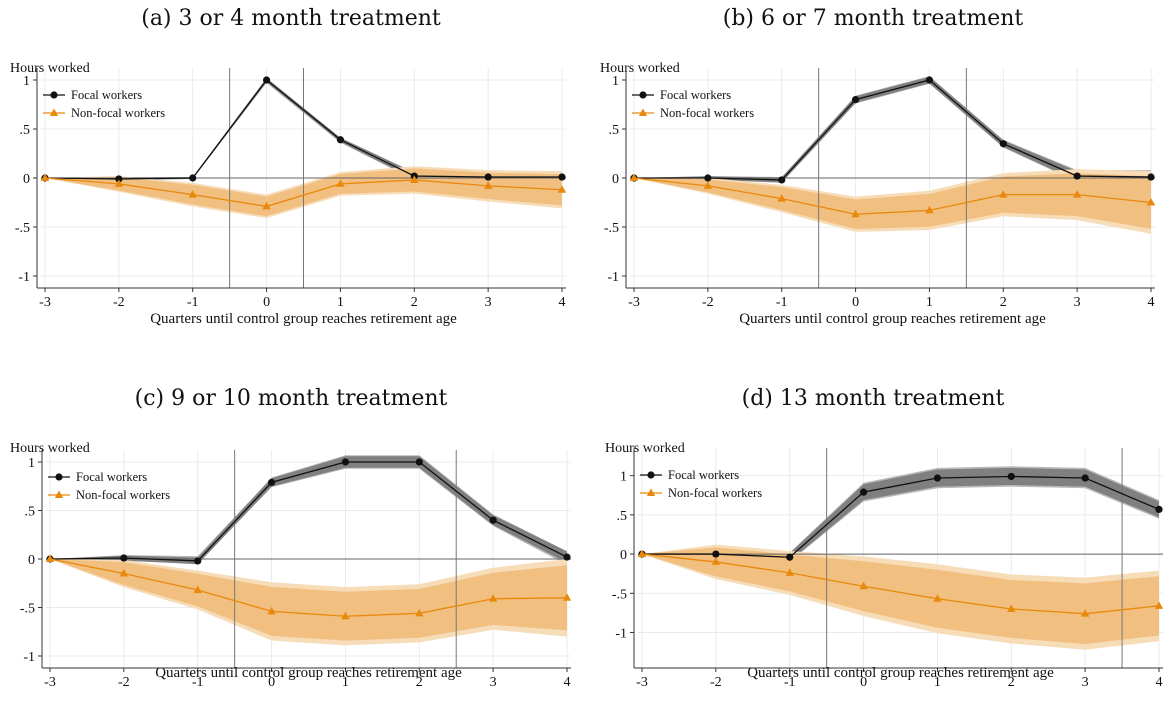 The height and width of the screenshot is (710, 1164). Describe the element at coordinates (615, 179) in the screenshot. I see `y-tick-label: 0` at that location.